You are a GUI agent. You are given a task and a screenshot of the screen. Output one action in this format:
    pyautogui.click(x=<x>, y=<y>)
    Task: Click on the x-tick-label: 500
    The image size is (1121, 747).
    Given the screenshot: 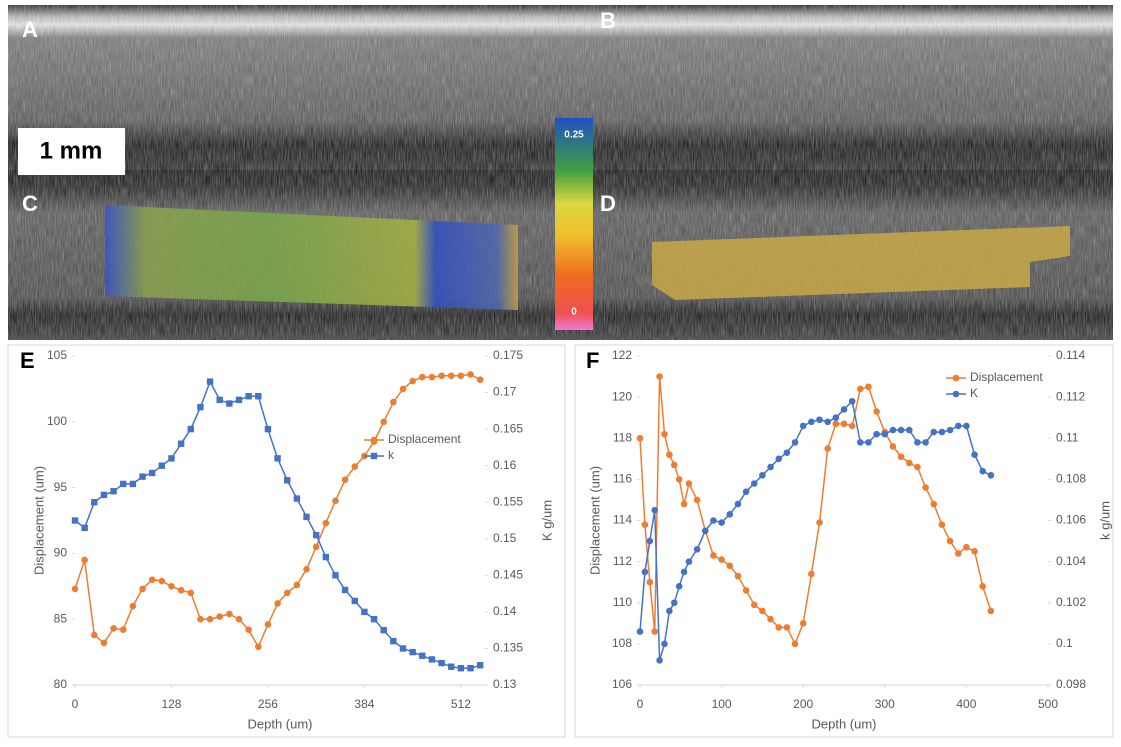 What is the action you would take?
    pyautogui.click(x=1048, y=704)
    